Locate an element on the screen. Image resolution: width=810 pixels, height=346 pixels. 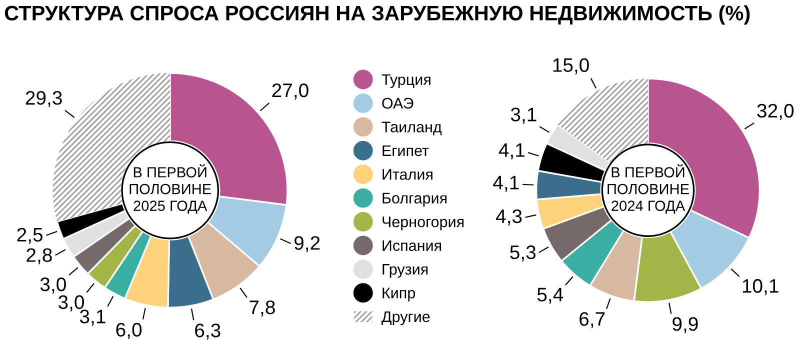
data-label: 9,9 is located at coordinates (685, 325).